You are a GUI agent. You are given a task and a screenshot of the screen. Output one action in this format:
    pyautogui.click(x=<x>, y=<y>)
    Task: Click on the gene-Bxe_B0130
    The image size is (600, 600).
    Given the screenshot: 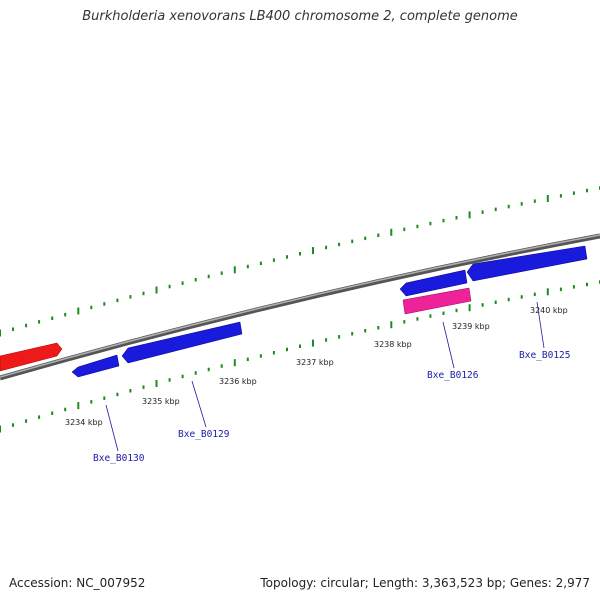 What is the action you would take?
    pyautogui.click(x=95, y=366)
    